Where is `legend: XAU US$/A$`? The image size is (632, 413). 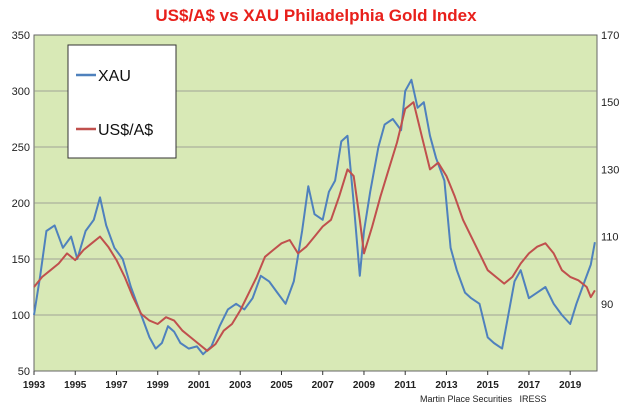
legend: XAU US$/A$ is located at coordinates (122, 101).